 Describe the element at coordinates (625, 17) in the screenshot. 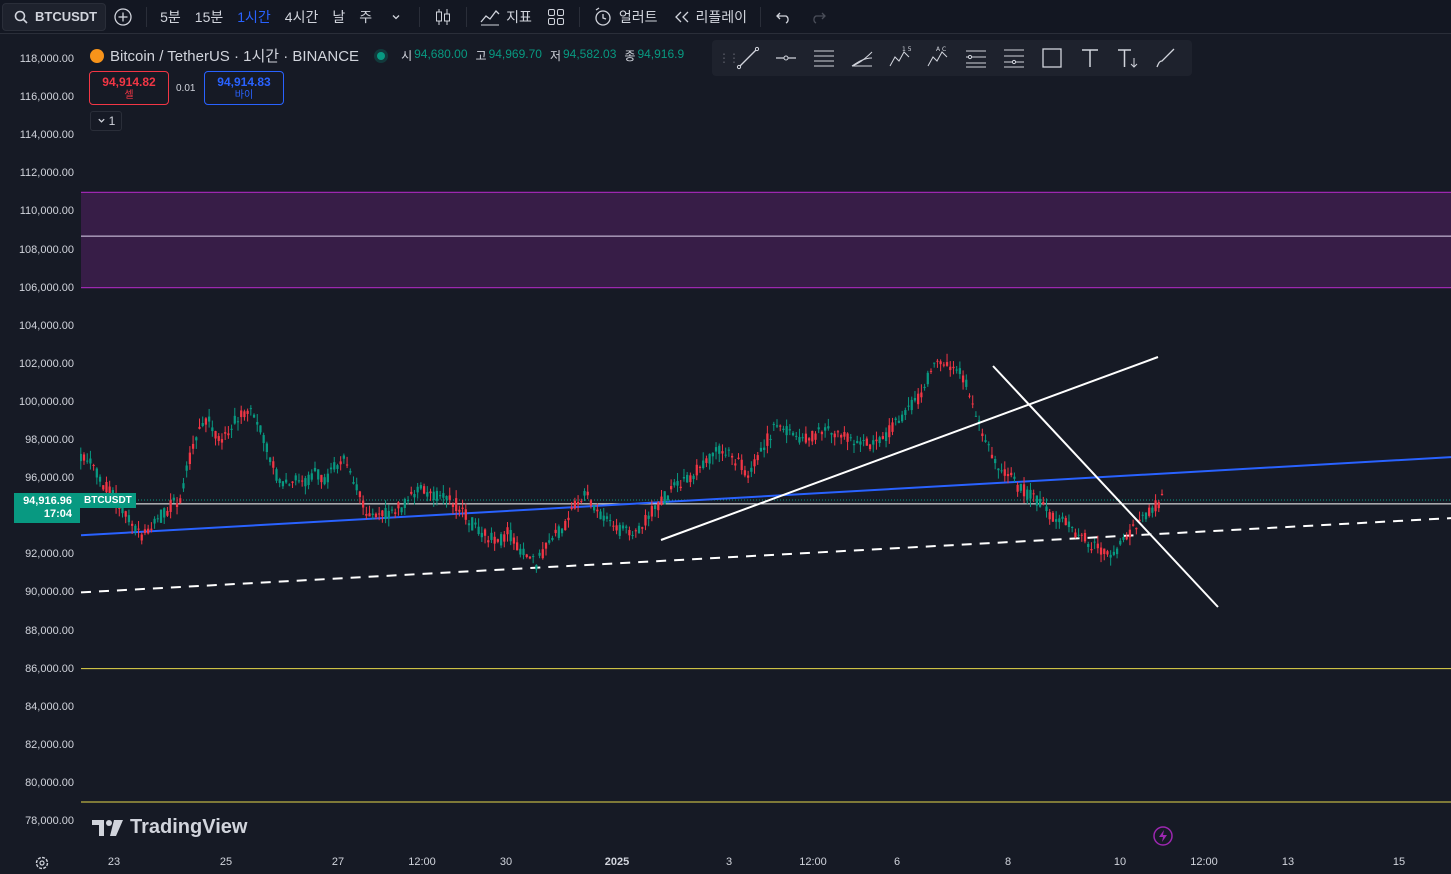

I see `alert-button: 얼러트` at that location.